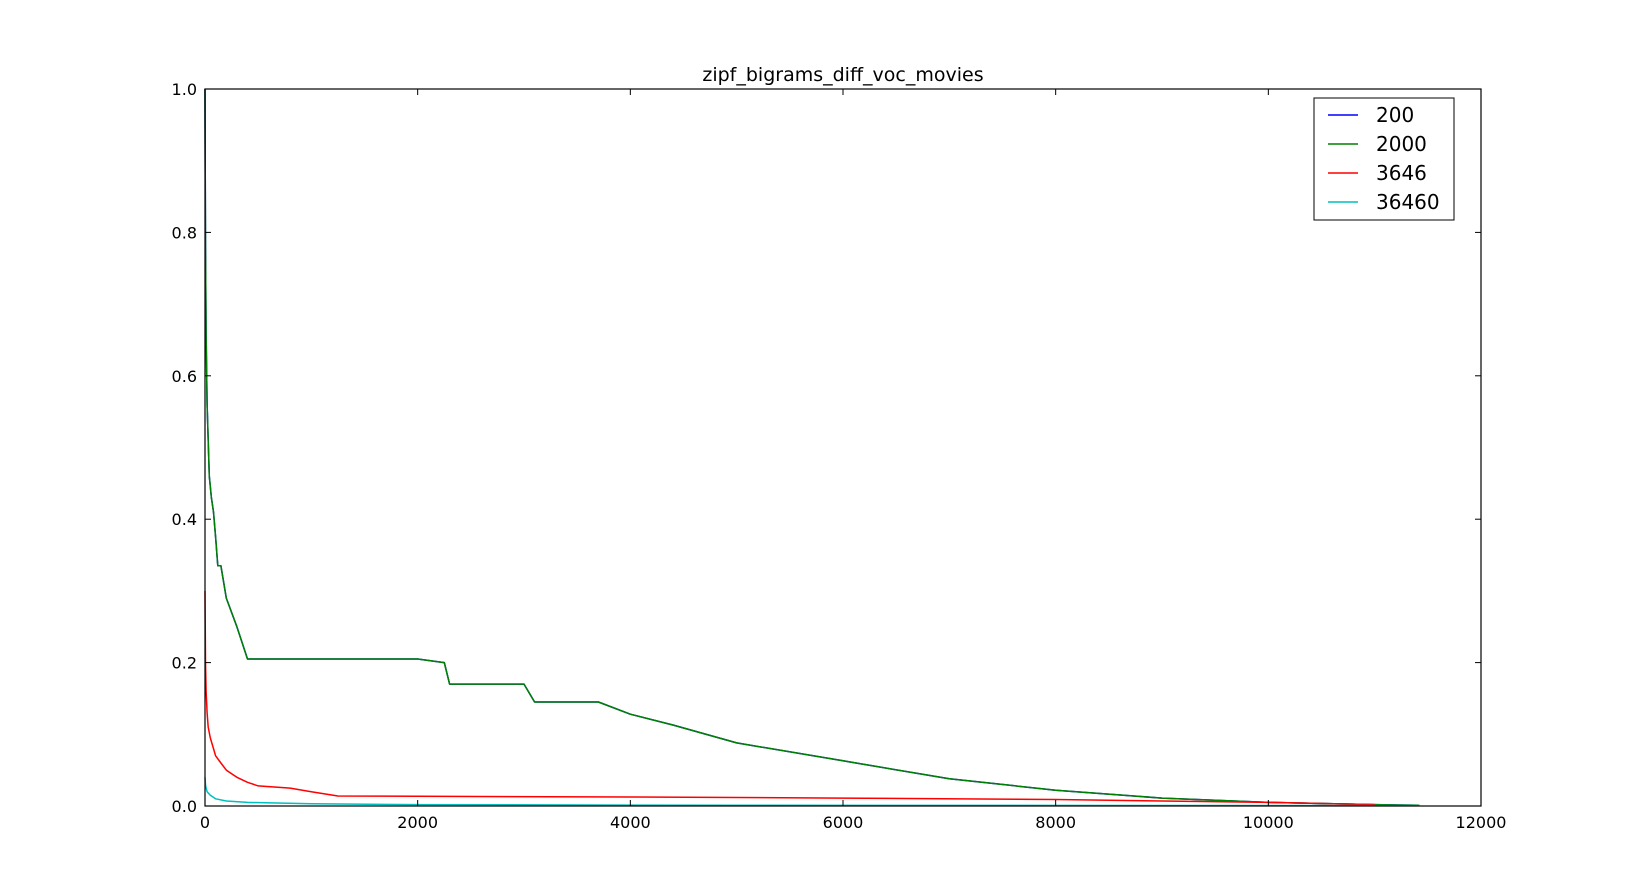  I want to click on x-tick-label: 4000, so click(630, 822).